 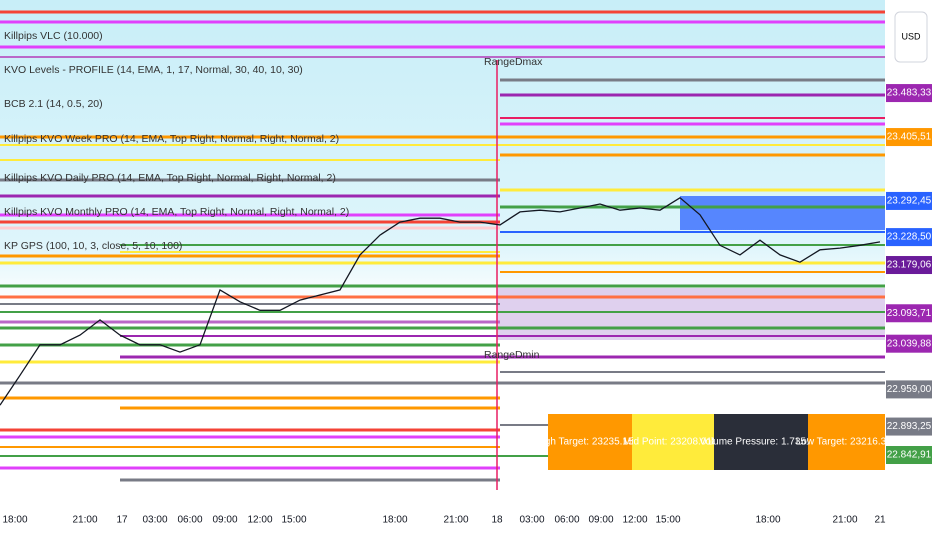 I want to click on info-text: Low Target: 23216.312, so click(x=847, y=442).